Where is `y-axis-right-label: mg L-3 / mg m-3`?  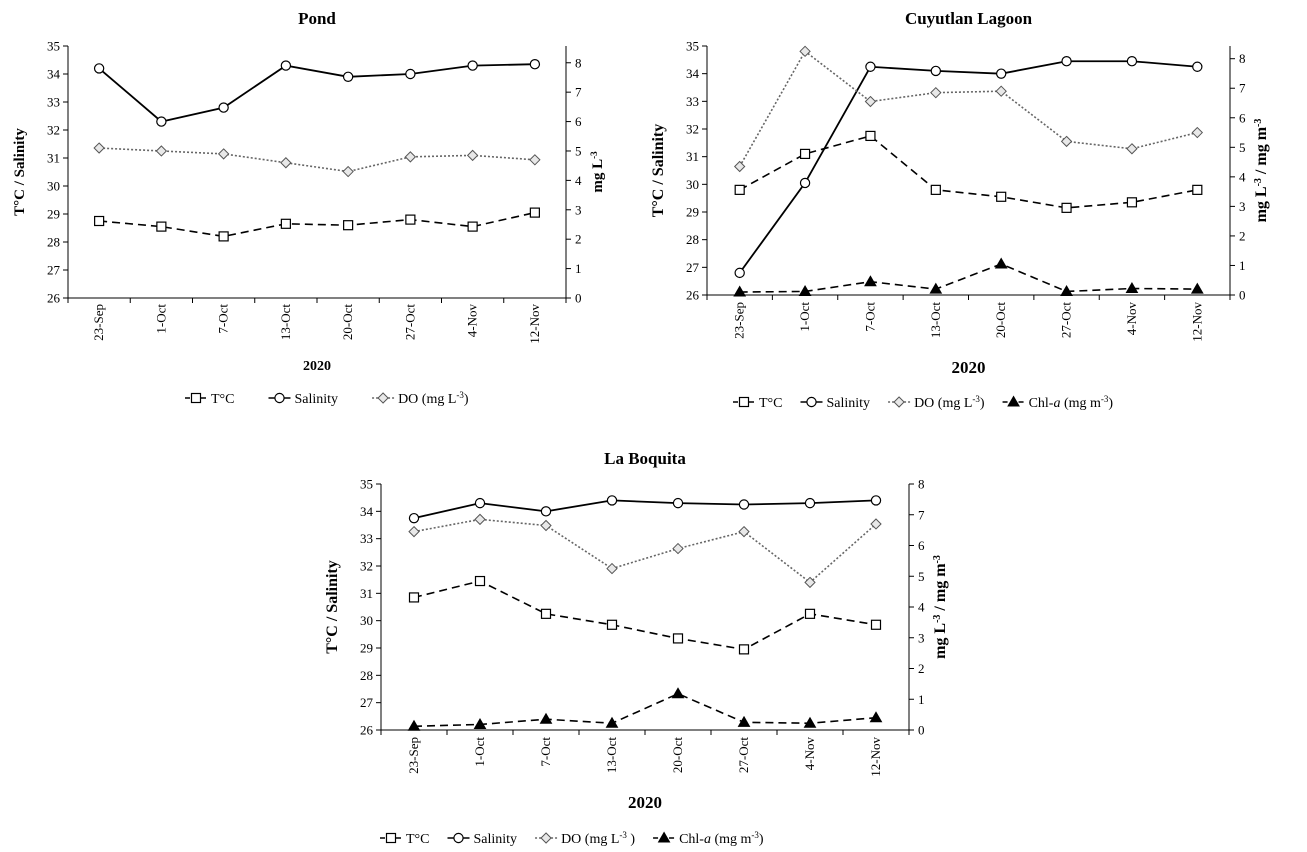
y-axis-right-label: mg L-3 / mg m-3 is located at coordinates (1262, 171).